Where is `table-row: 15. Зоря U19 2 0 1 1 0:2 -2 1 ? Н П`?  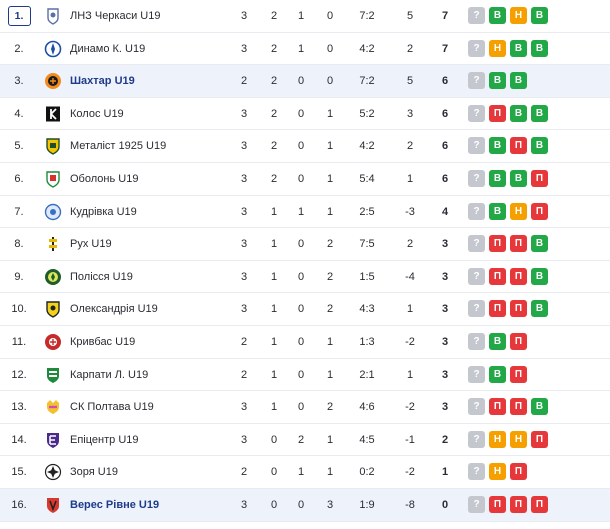
table-row: 15. Зоря U19 2 0 1 1 0:2 -2 1 ? Н П is located at coordinates (305, 472).